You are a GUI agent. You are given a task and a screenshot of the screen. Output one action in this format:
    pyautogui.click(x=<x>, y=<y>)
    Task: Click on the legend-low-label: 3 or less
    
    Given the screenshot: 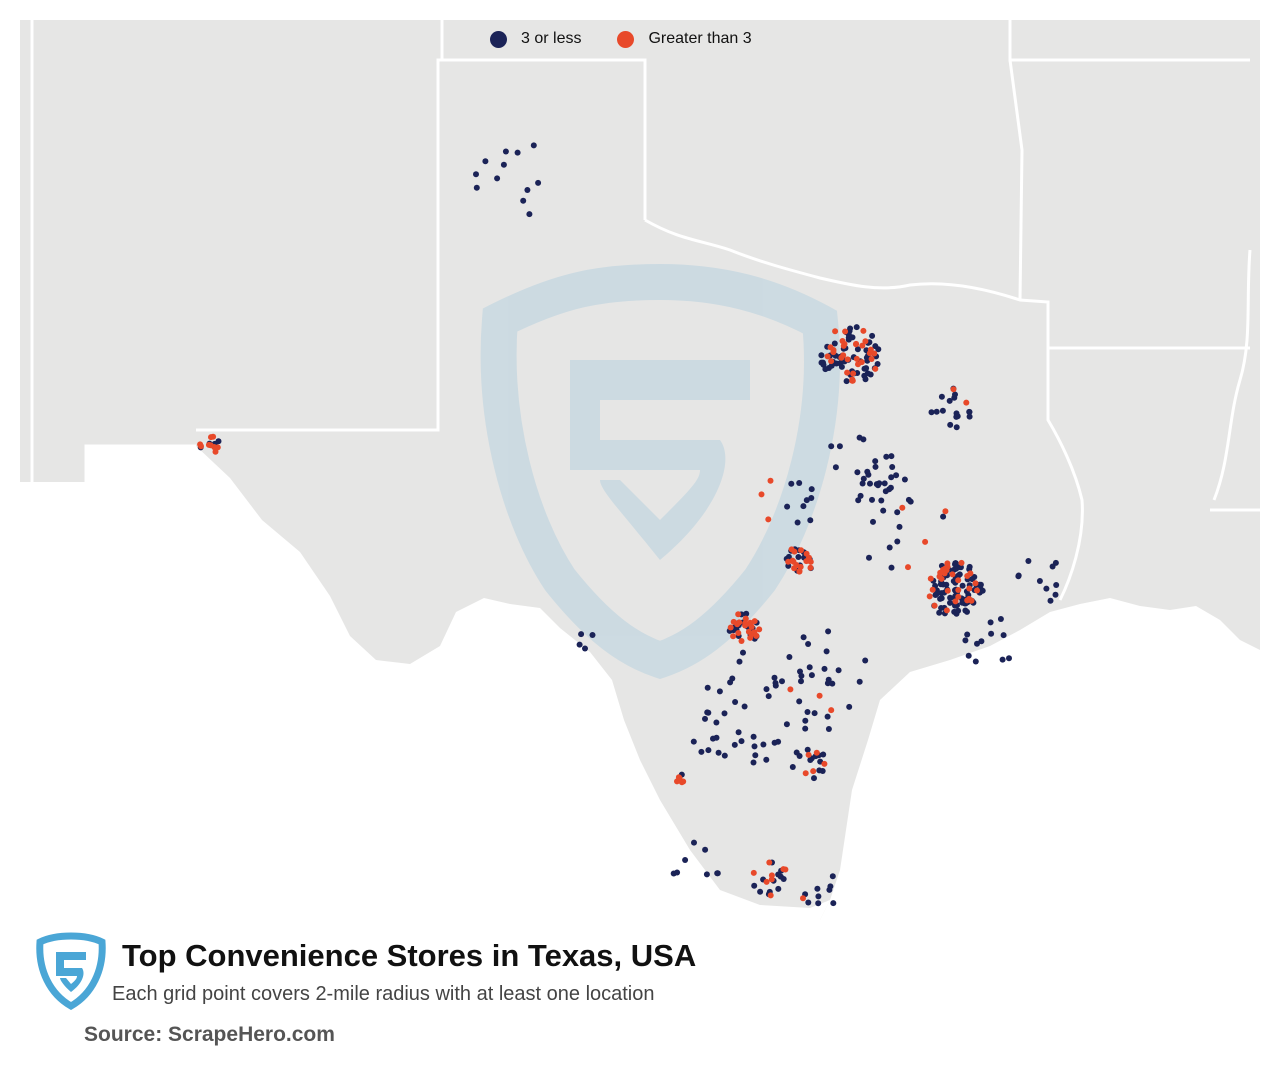 What is the action you would take?
    pyautogui.click(x=551, y=39)
    